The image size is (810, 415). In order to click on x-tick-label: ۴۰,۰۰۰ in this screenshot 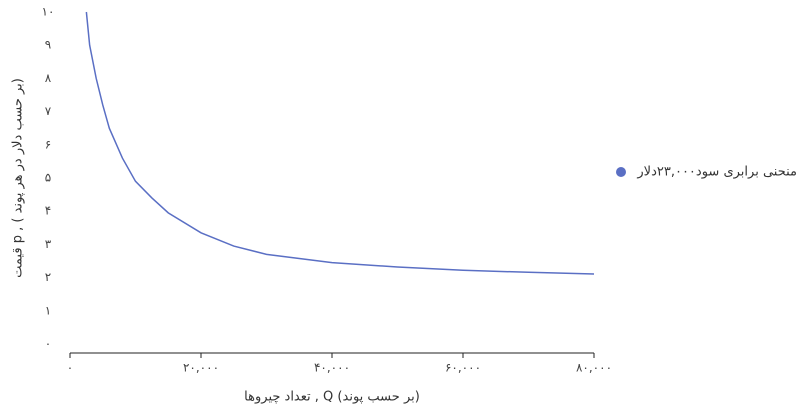, I will do `click(332, 368)`.